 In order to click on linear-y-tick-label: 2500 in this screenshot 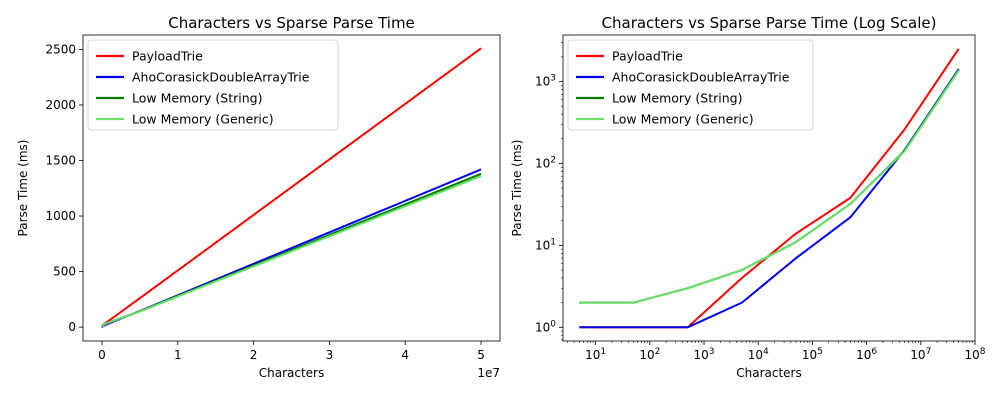, I will do `click(60, 49)`.